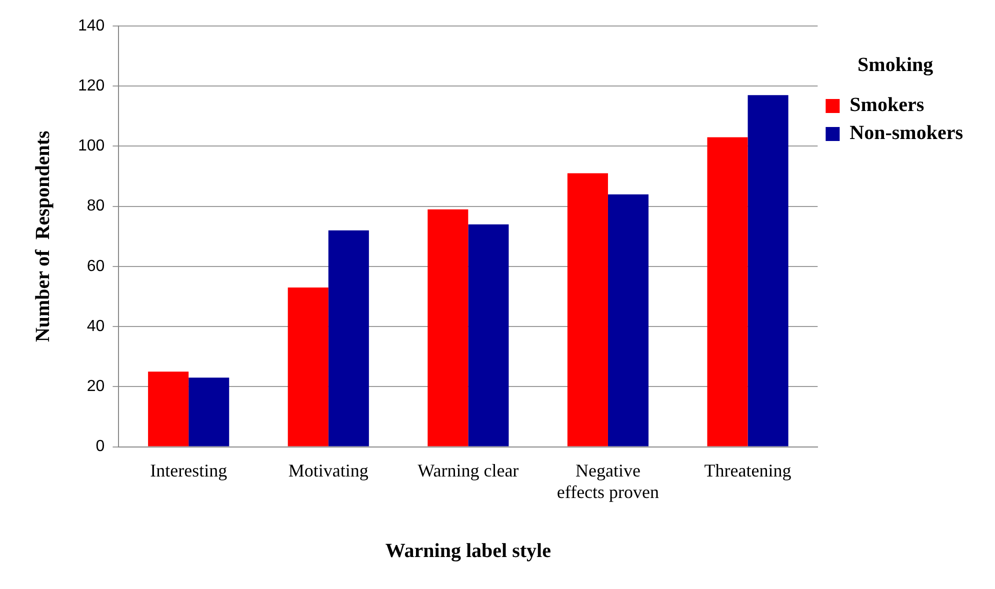 This screenshot has width=995, height=589. What do you see at coordinates (907, 133) in the screenshot?
I see `legend-label: Non-smokers` at bounding box center [907, 133].